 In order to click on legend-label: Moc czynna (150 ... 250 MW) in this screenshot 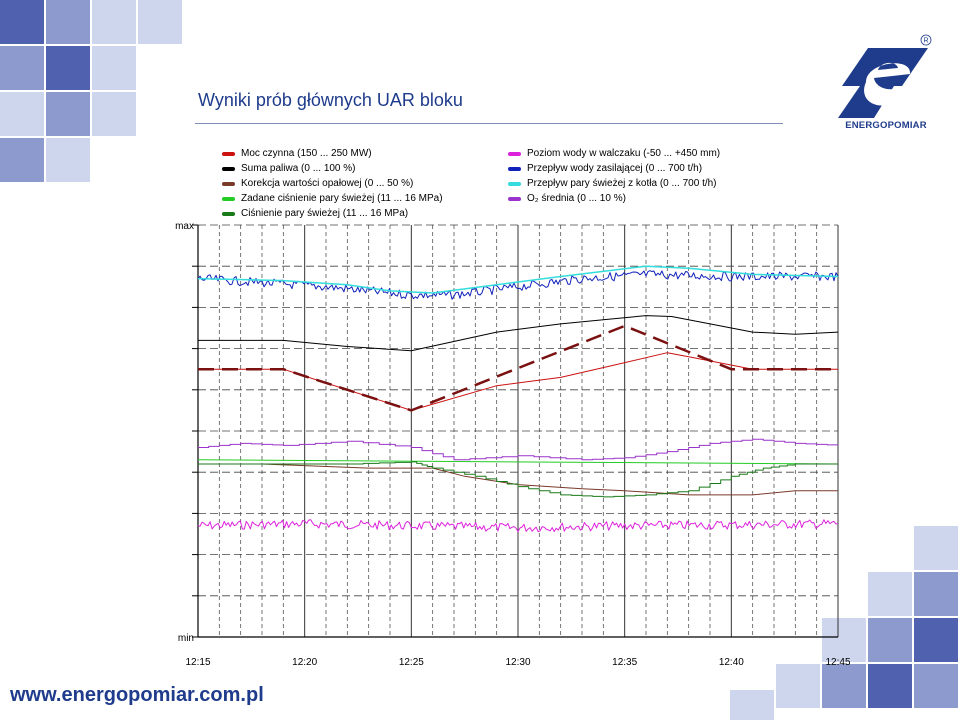, I will do `click(306, 153)`.